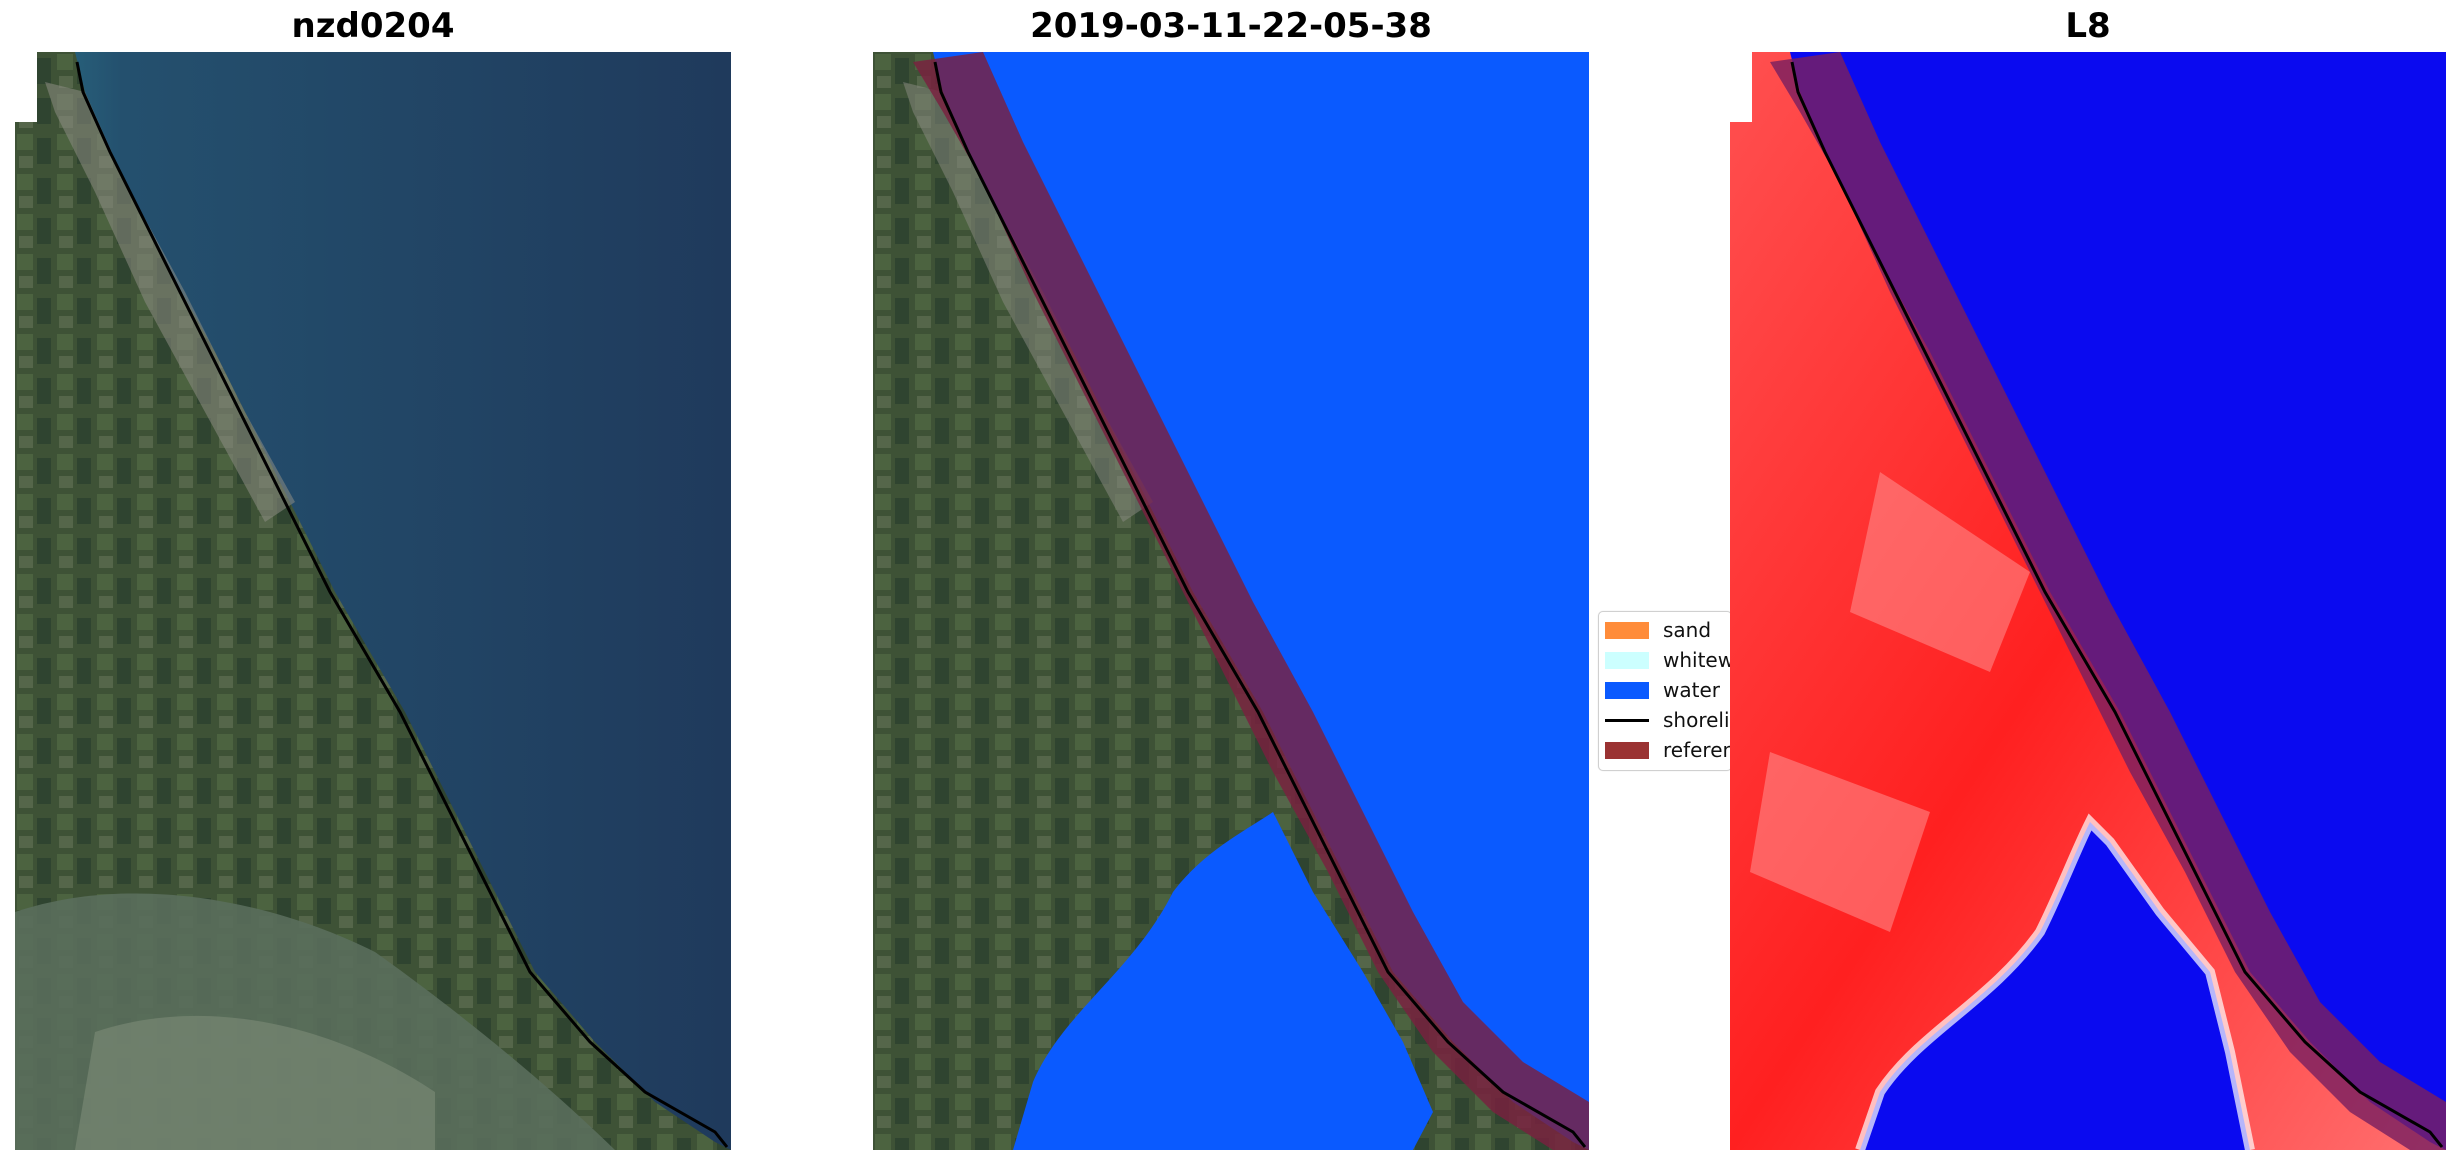  I want to click on bright-patches, so click(1890, 702).